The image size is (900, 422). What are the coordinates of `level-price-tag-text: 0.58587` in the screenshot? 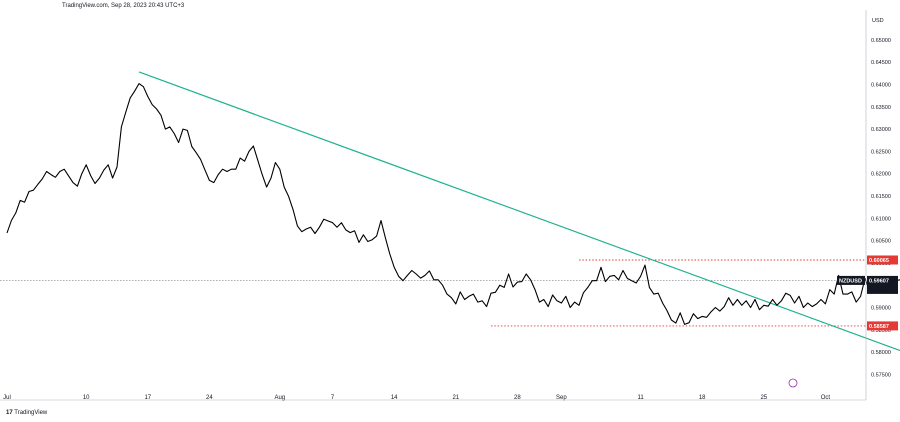 It's located at (879, 327).